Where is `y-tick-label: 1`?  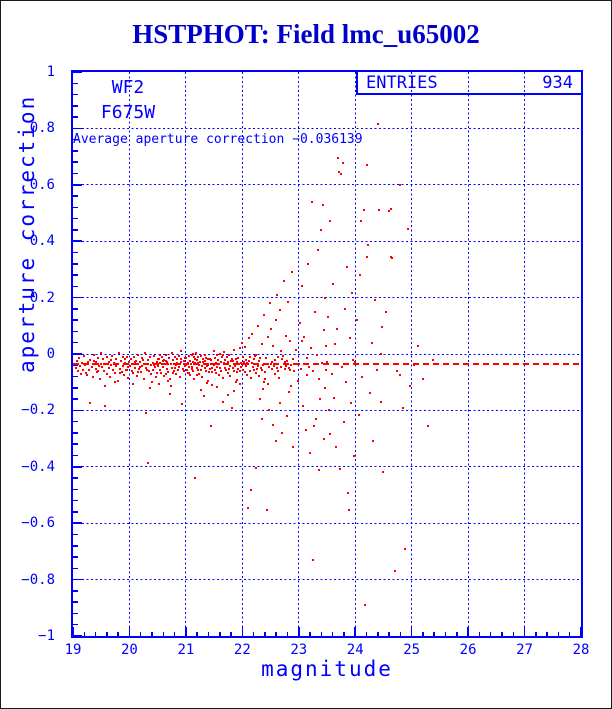
y-tick-label: 1 is located at coordinates (50, 72).